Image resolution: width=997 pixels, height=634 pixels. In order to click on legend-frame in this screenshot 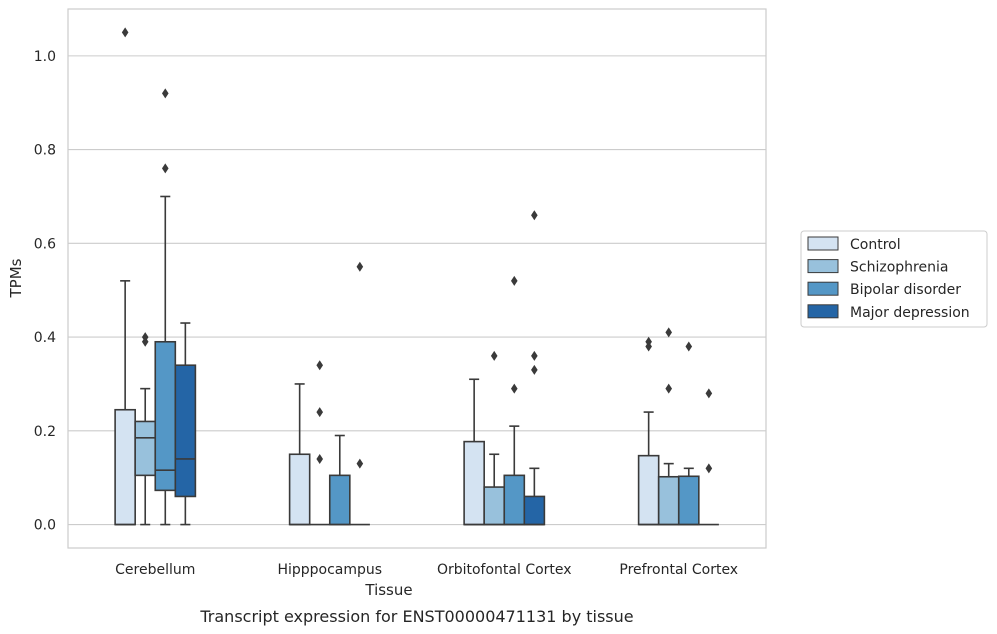, I will do `click(894, 279)`.